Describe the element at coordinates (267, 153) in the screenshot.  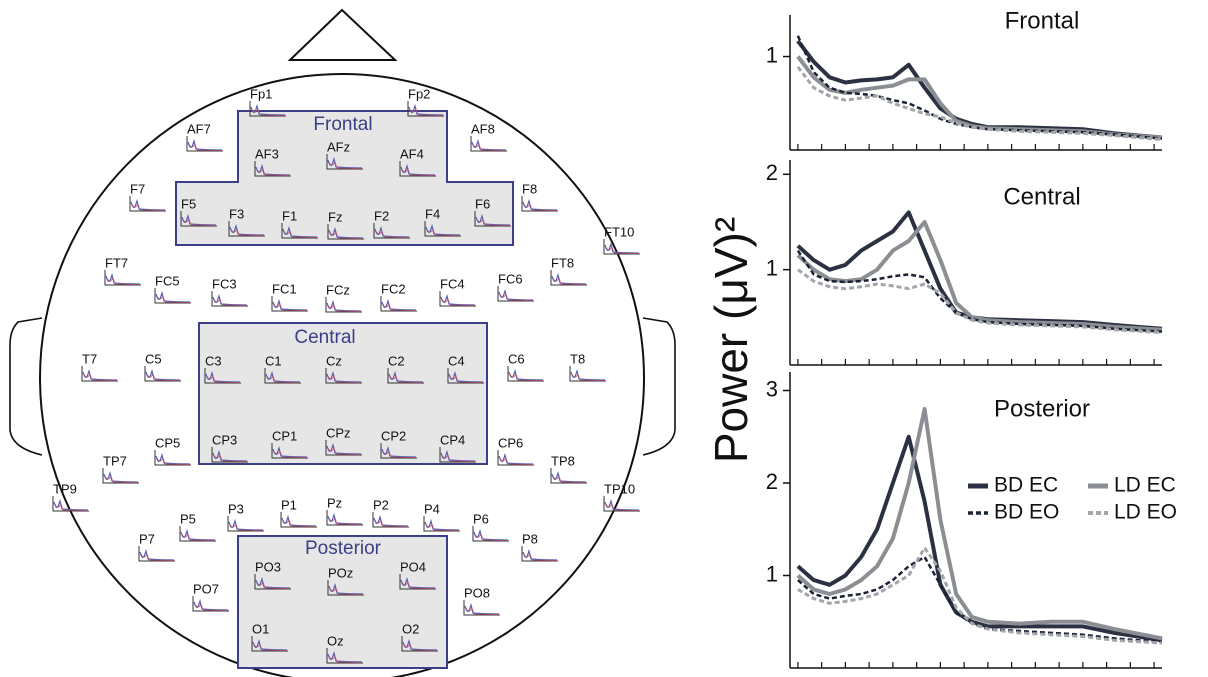
I see `electrode-label: AF3` at that location.